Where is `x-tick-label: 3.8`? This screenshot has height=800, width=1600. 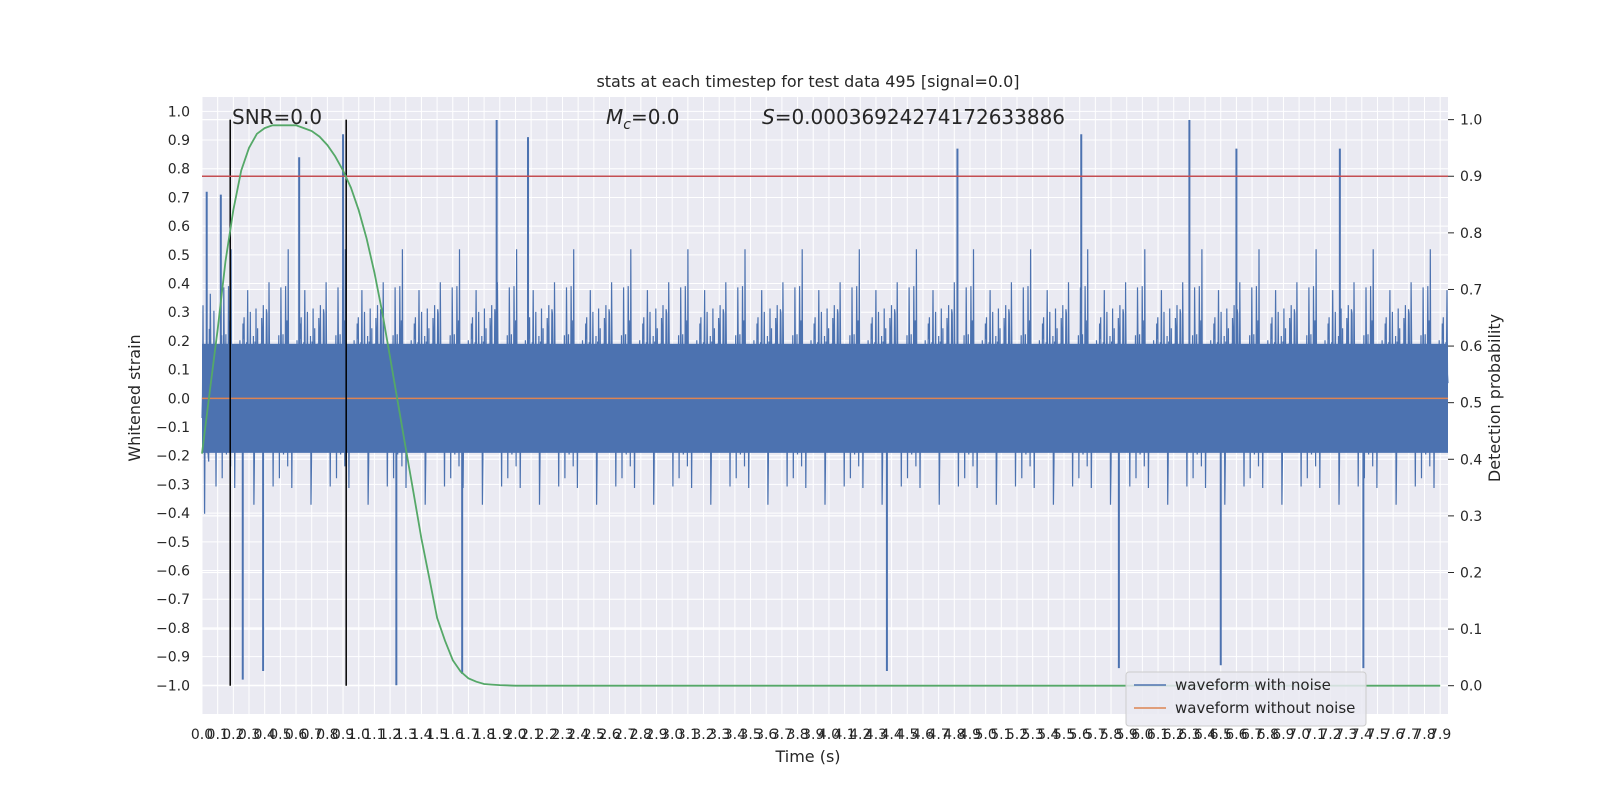
x-tick-label: 3.8 is located at coordinates (797, 735).